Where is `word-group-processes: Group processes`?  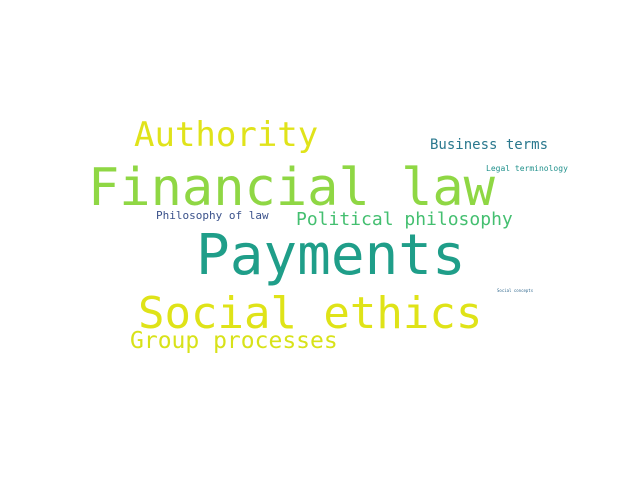 word-group-processes: Group processes is located at coordinates (234, 341).